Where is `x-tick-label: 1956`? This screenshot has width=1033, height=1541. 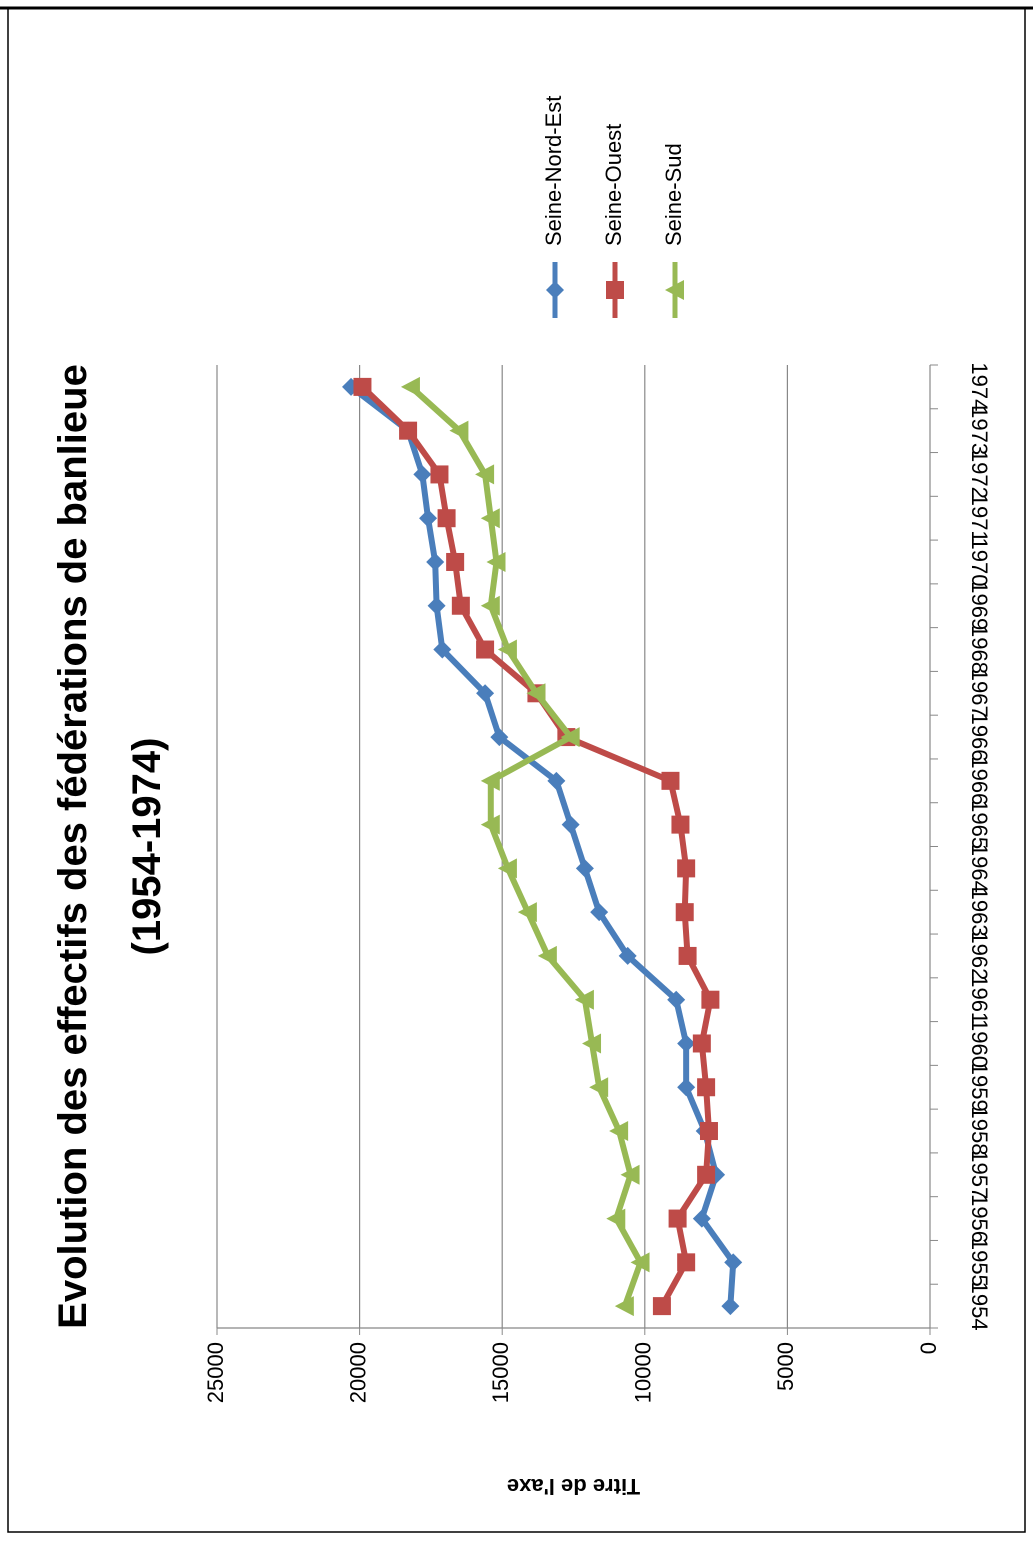 x-tick-label: 1956 is located at coordinates (979, 1218).